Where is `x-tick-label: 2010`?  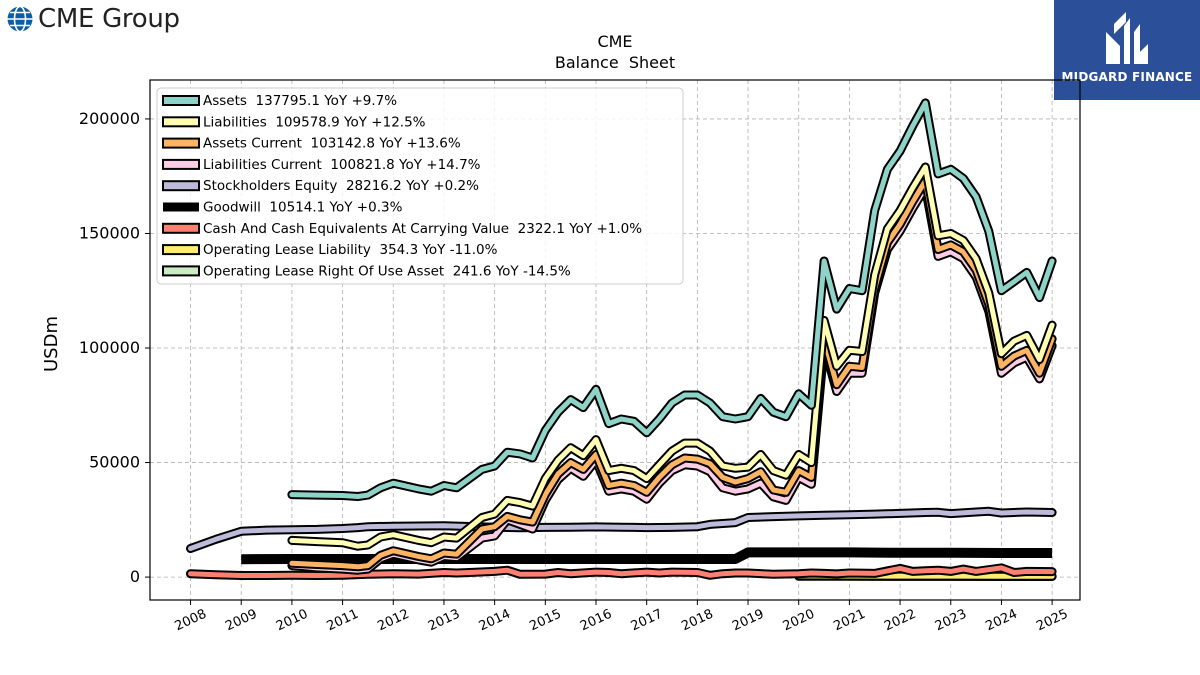 x-tick-label: 2010 is located at coordinates (292, 621).